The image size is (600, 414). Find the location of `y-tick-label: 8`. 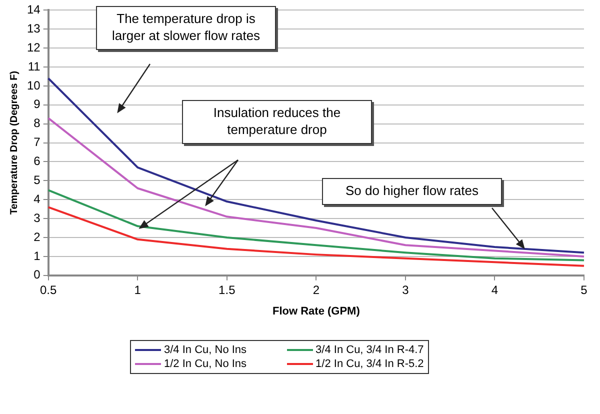

y-tick-label: 8 is located at coordinates (37, 123).